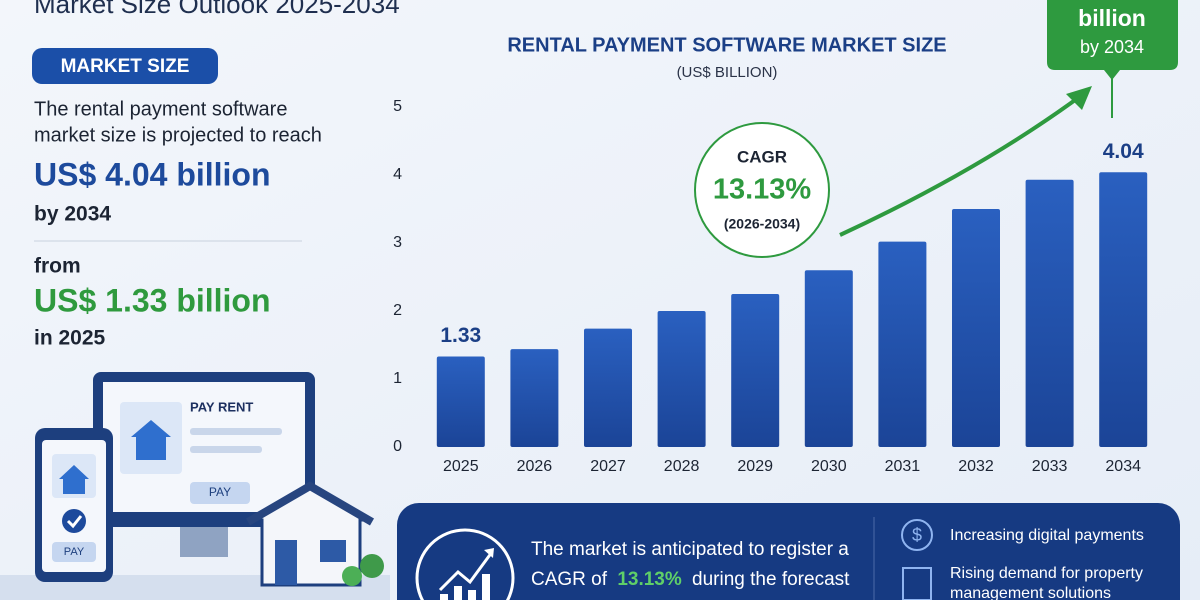 The width and height of the screenshot is (1200, 600). What do you see at coordinates (74, 479) in the screenshot?
I see `phone-house-icon` at bounding box center [74, 479].